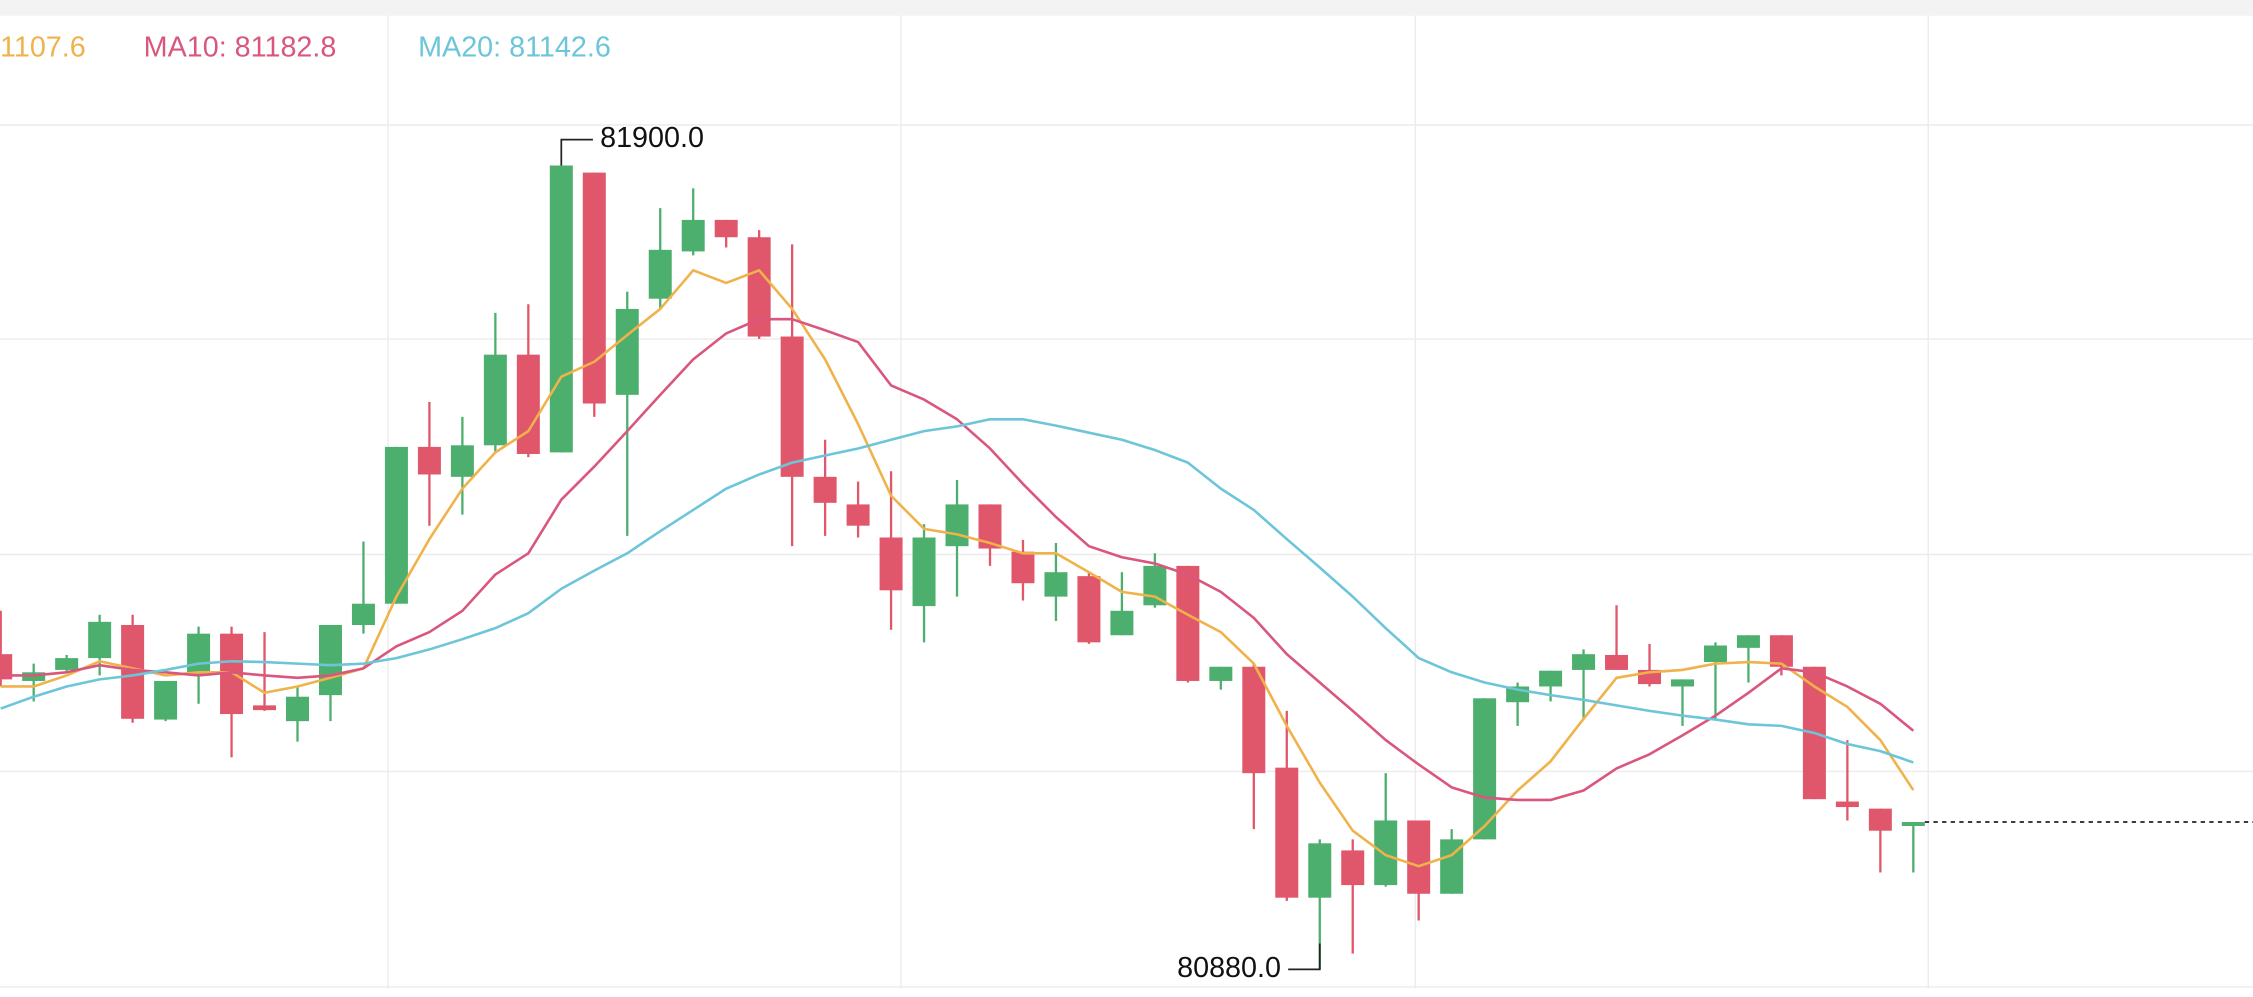  What do you see at coordinates (514, 47) in the screenshot?
I see `legend-ma20: MA20: 81142.6` at bounding box center [514, 47].